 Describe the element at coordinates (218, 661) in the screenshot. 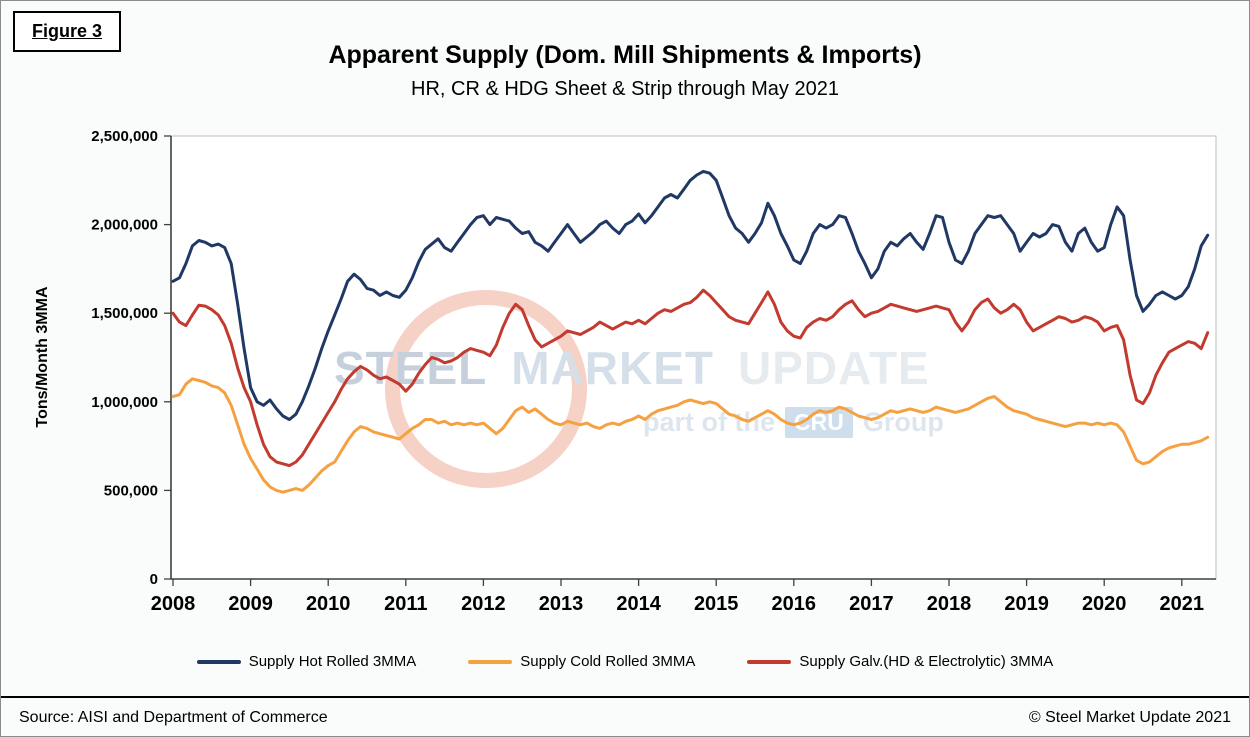

I see `legend-swatch-hot-rolled` at that location.